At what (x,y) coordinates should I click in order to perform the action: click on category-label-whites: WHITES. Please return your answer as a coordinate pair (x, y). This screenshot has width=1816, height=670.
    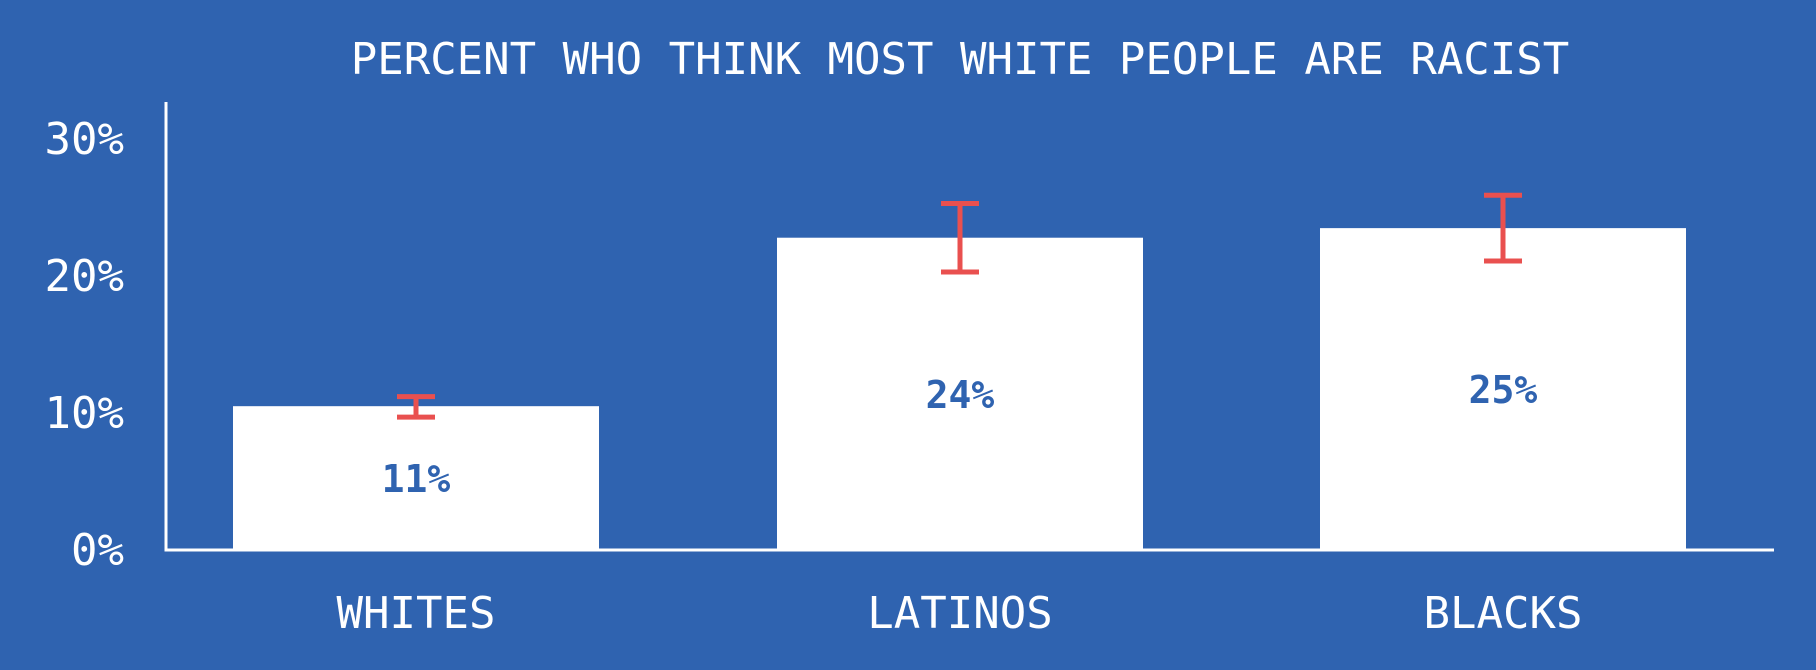
    Looking at the image, I should click on (416, 613).